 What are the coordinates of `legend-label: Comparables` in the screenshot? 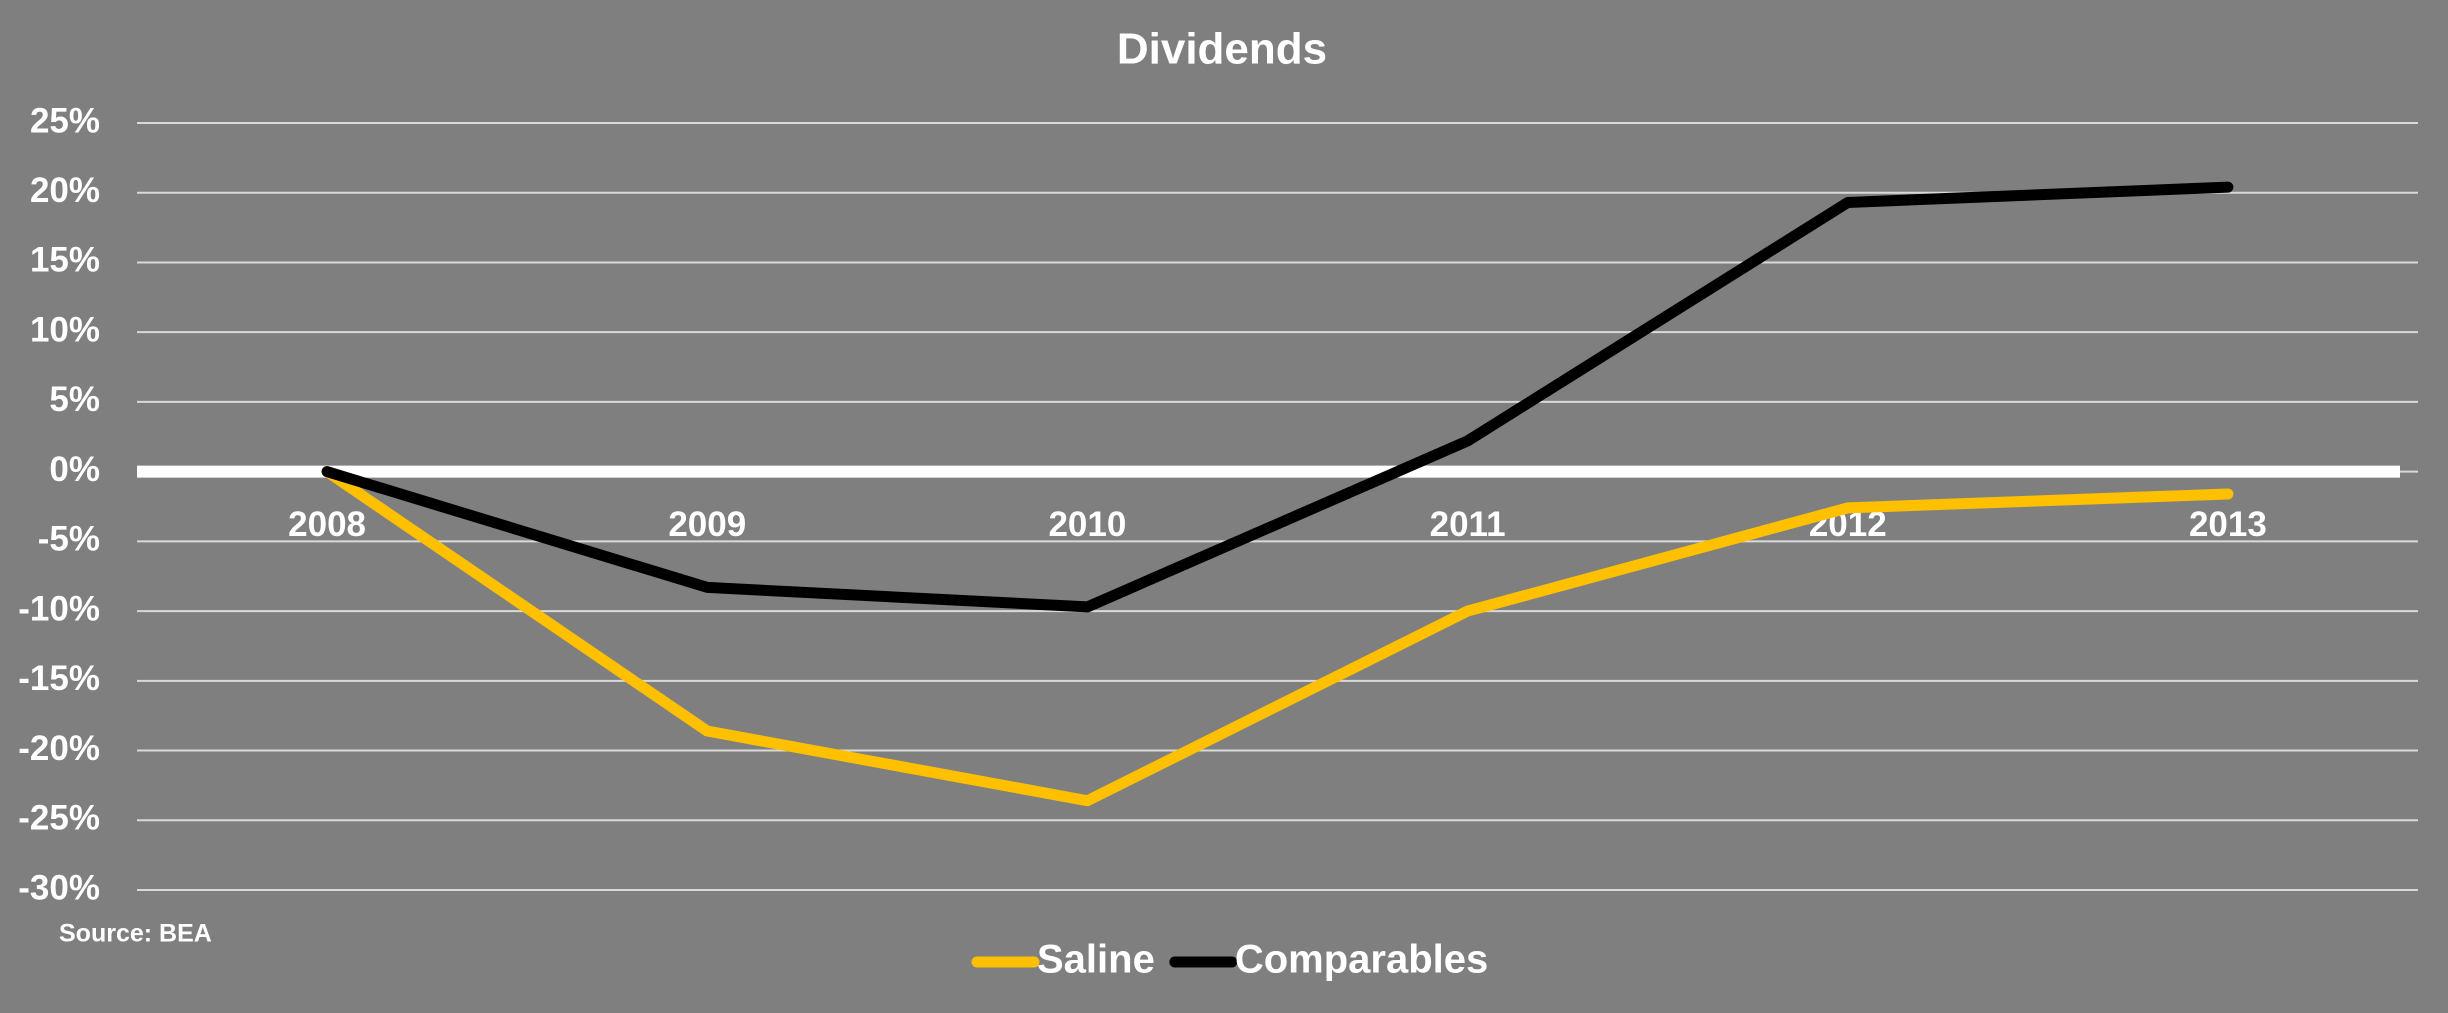 It's located at (1361, 960).